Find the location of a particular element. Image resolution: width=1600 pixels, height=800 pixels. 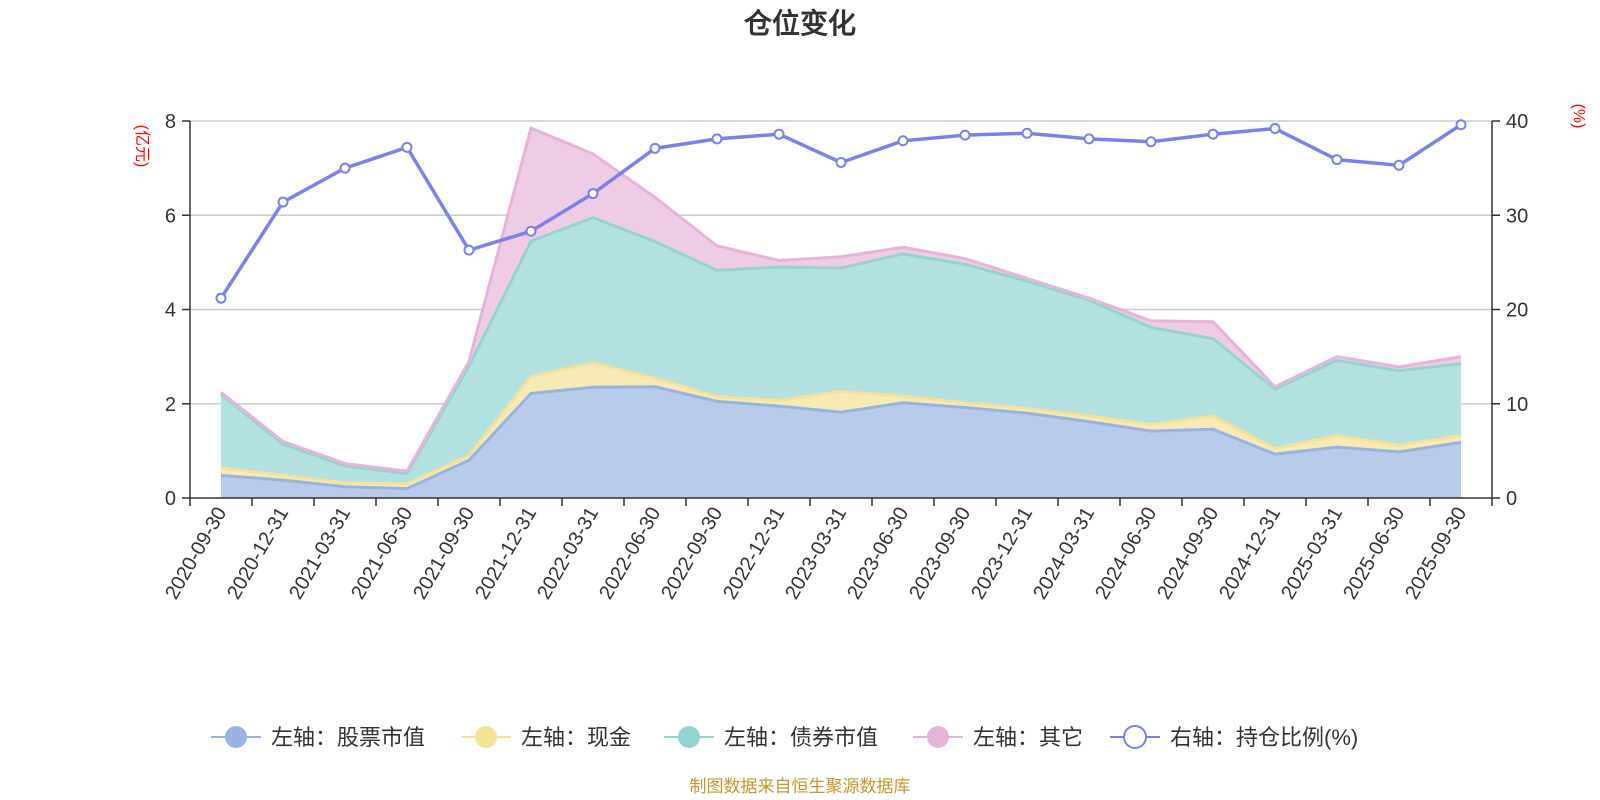

x-tick-label-17: 2024-12-31 is located at coordinates (1250, 554).